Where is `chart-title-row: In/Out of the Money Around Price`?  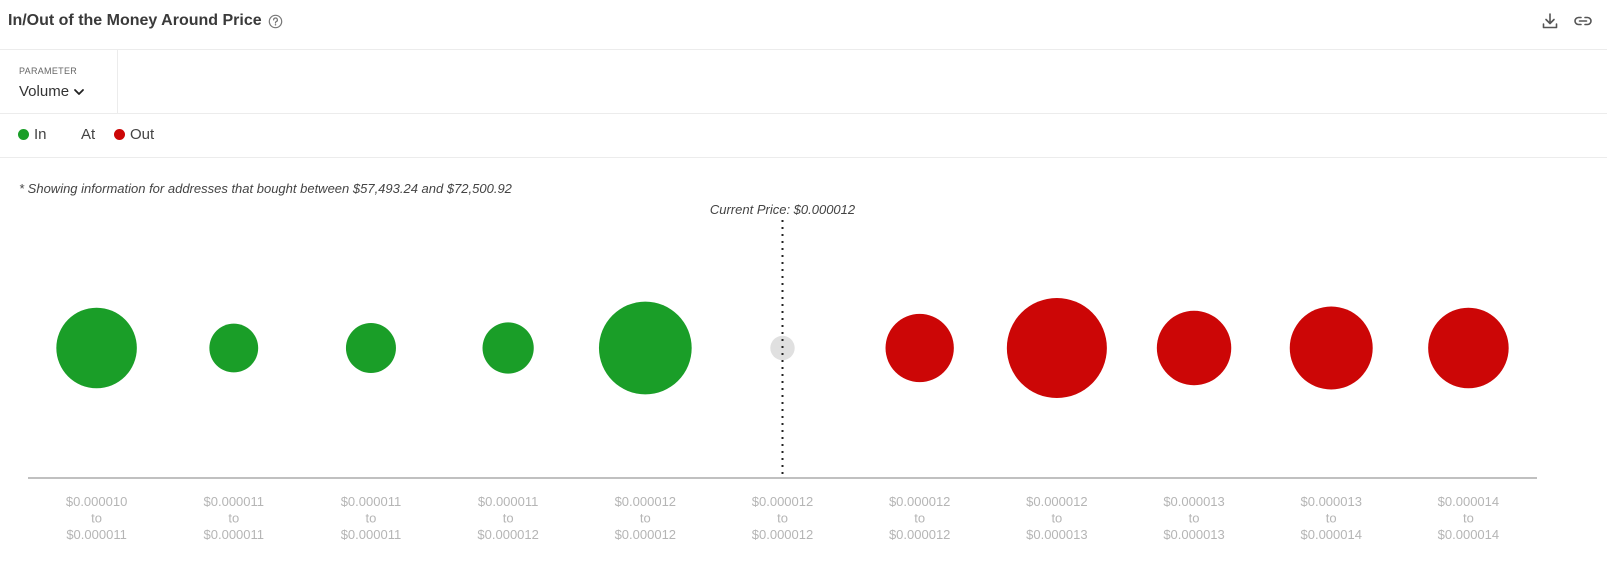 chart-title-row: In/Out of the Money Around Price is located at coordinates (145, 21).